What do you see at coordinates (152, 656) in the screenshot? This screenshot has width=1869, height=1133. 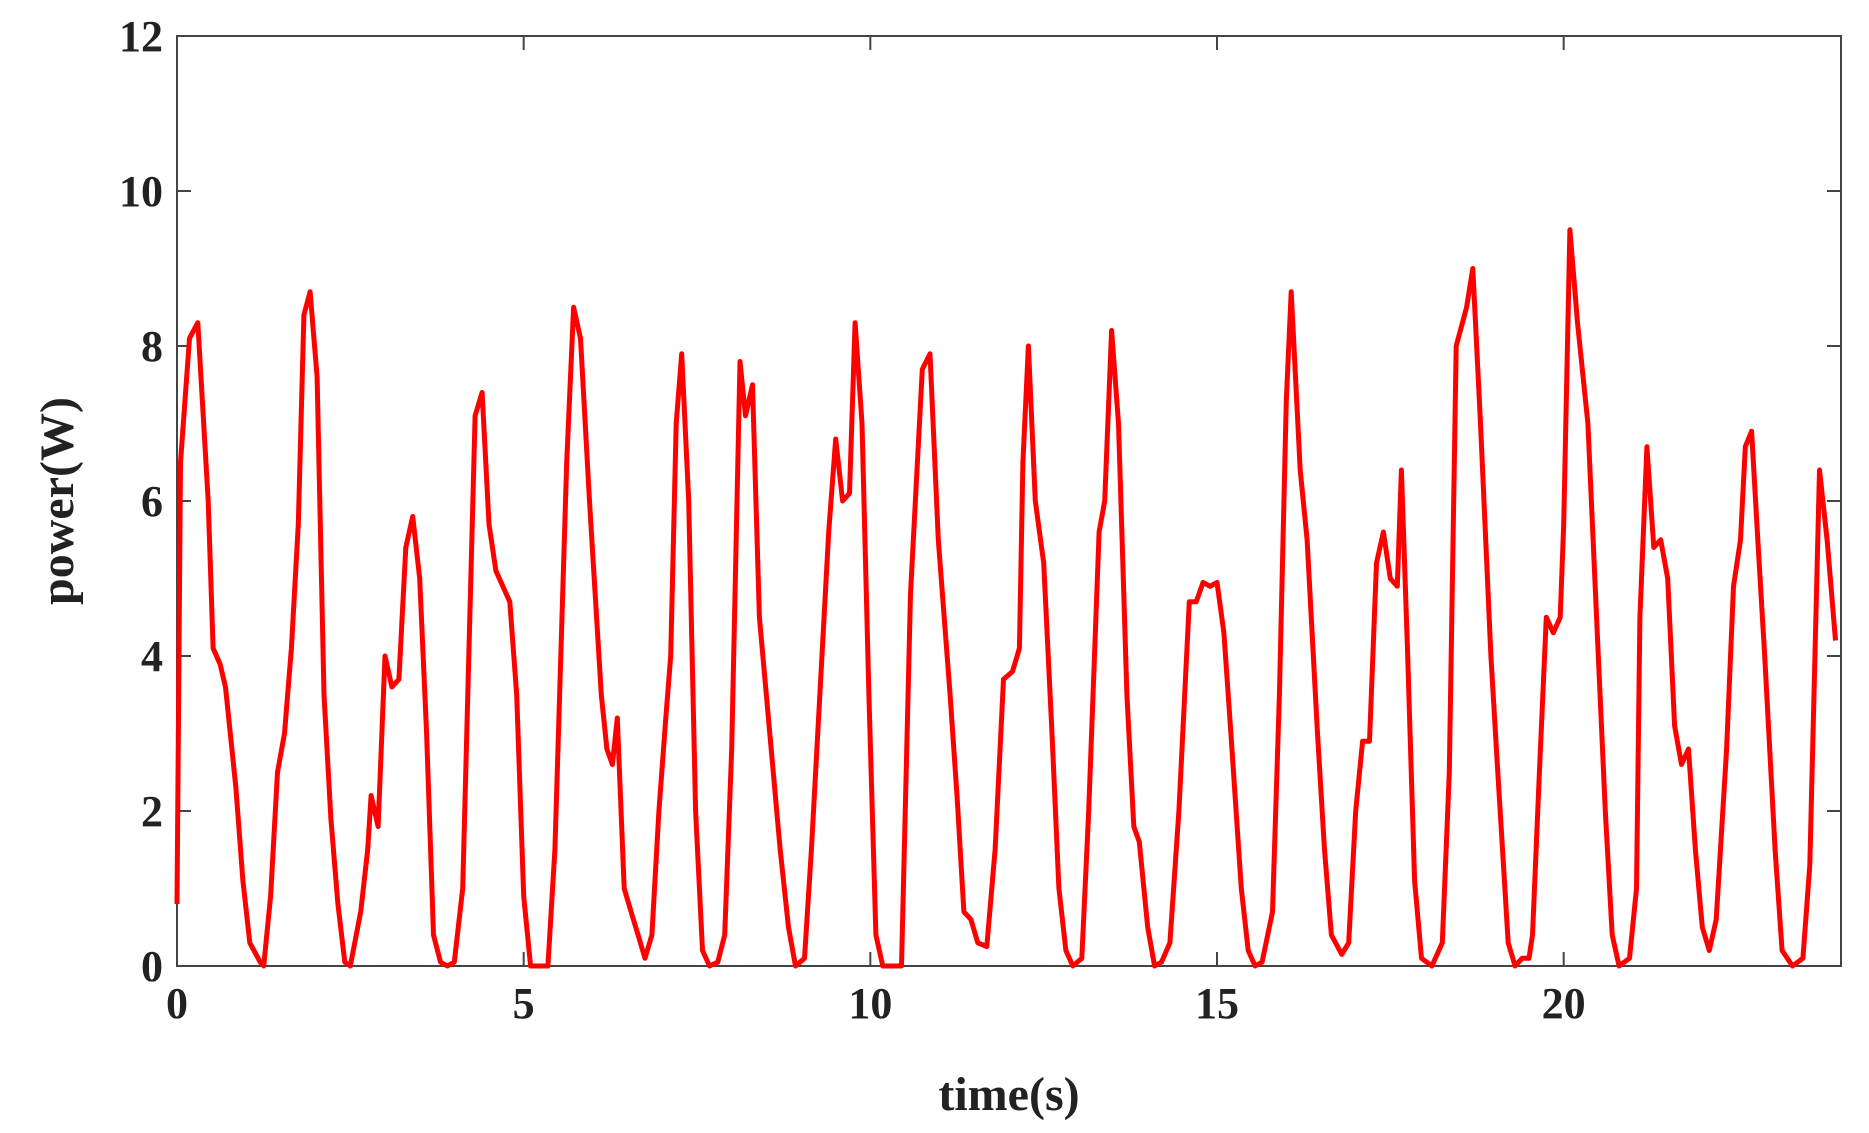 I see `y-tick-label: 4` at bounding box center [152, 656].